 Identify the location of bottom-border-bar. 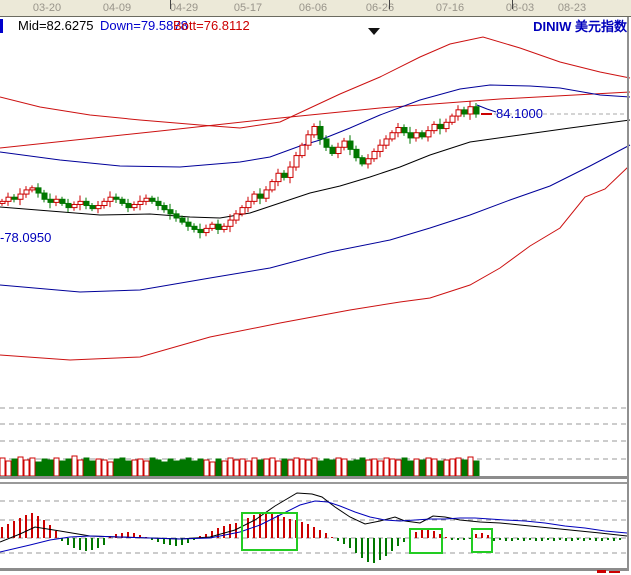
(314, 569).